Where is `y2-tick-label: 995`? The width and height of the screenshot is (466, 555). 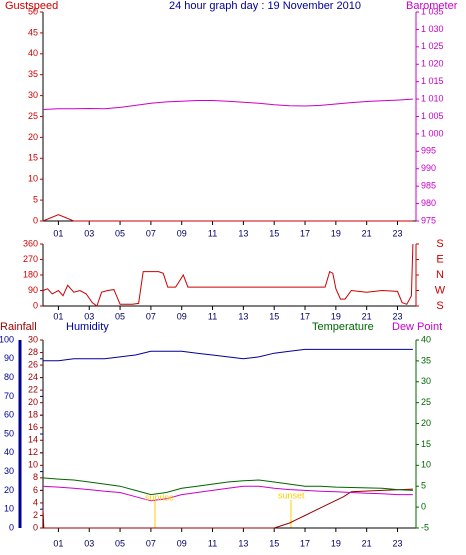
y2-tick-label: 995 is located at coordinates (428, 151).